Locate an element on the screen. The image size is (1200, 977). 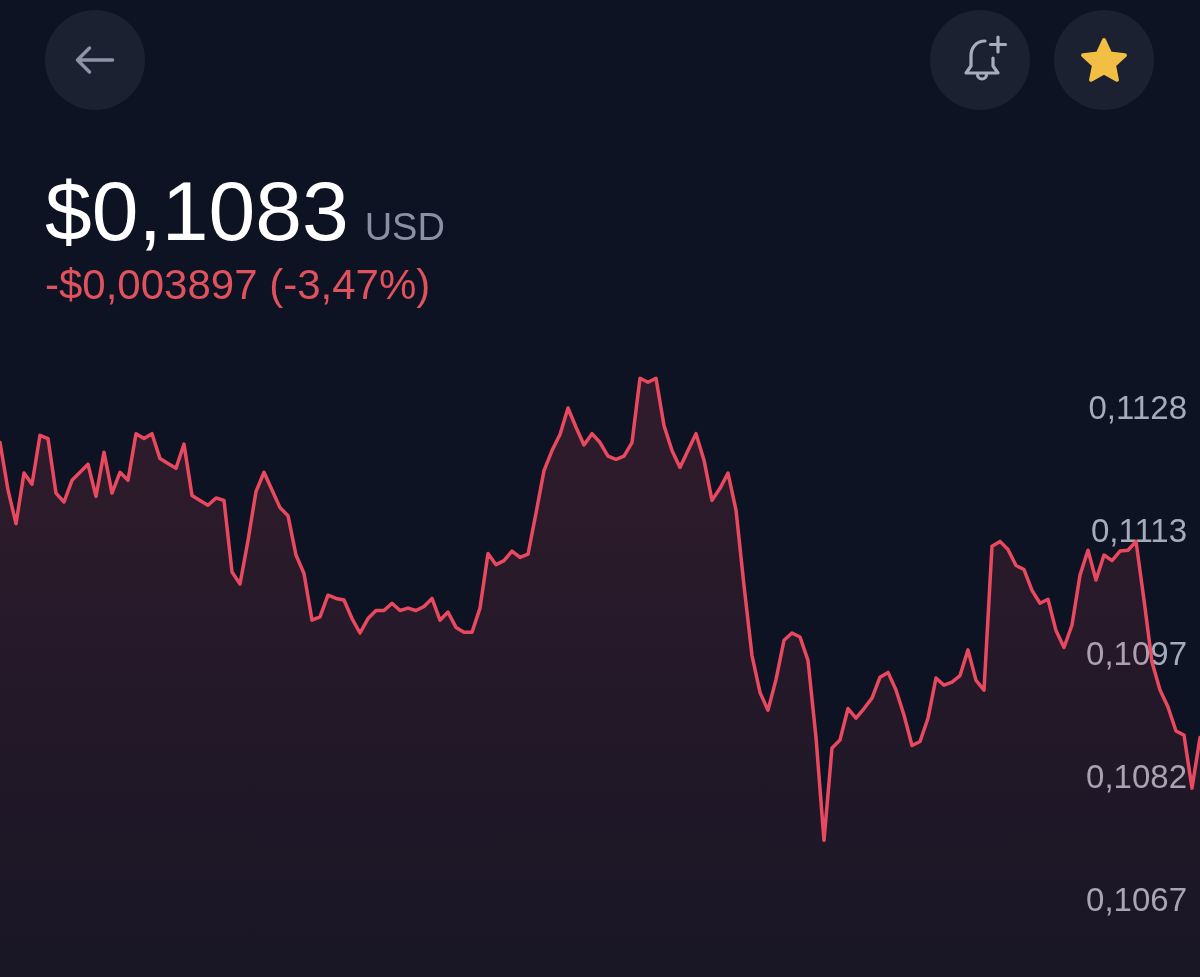
y-tick-label: 0,1082 is located at coordinates (1136, 777).